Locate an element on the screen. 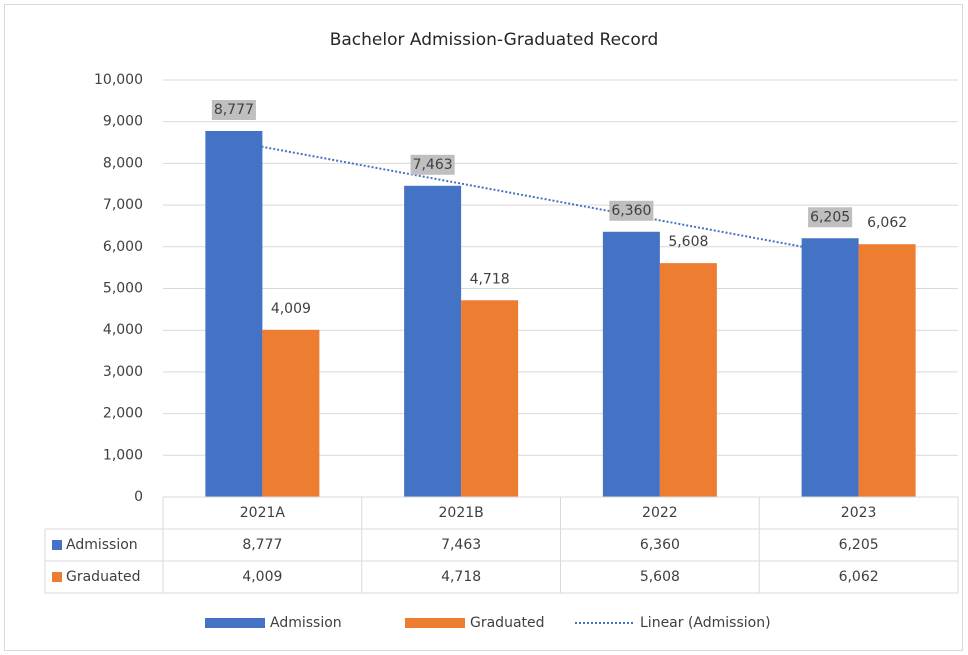 The image size is (968, 655). table-row-label: Graduated is located at coordinates (103, 577).